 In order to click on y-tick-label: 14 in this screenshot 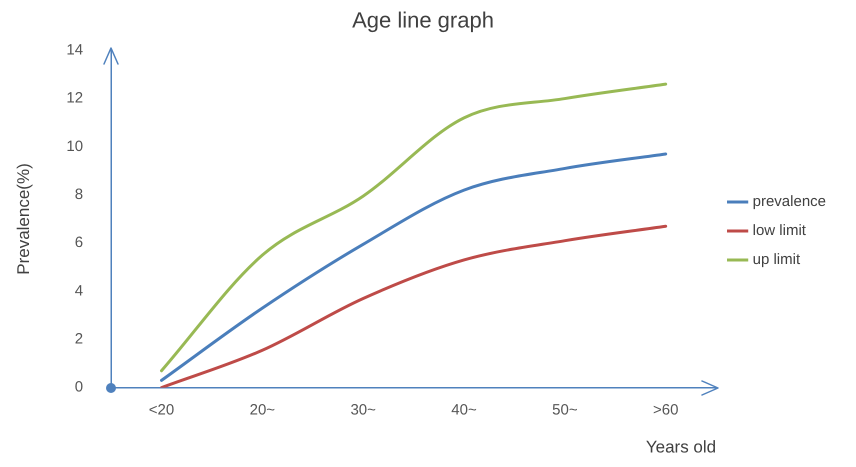, I will do `click(75, 50)`.